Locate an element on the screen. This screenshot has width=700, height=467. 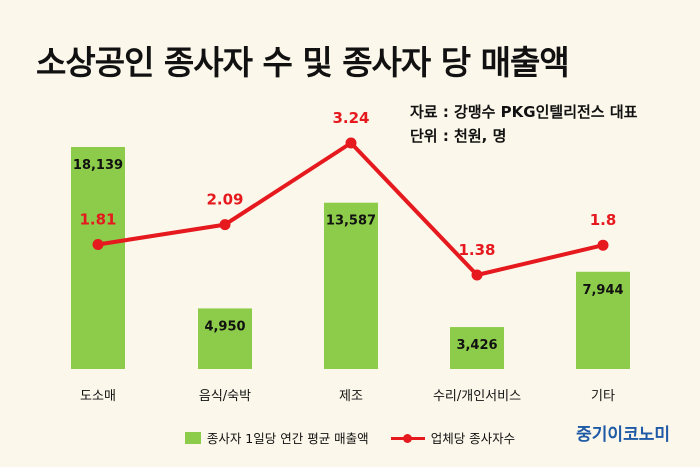
x-tick-label: 수리/개인서비스 is located at coordinates (477, 396).